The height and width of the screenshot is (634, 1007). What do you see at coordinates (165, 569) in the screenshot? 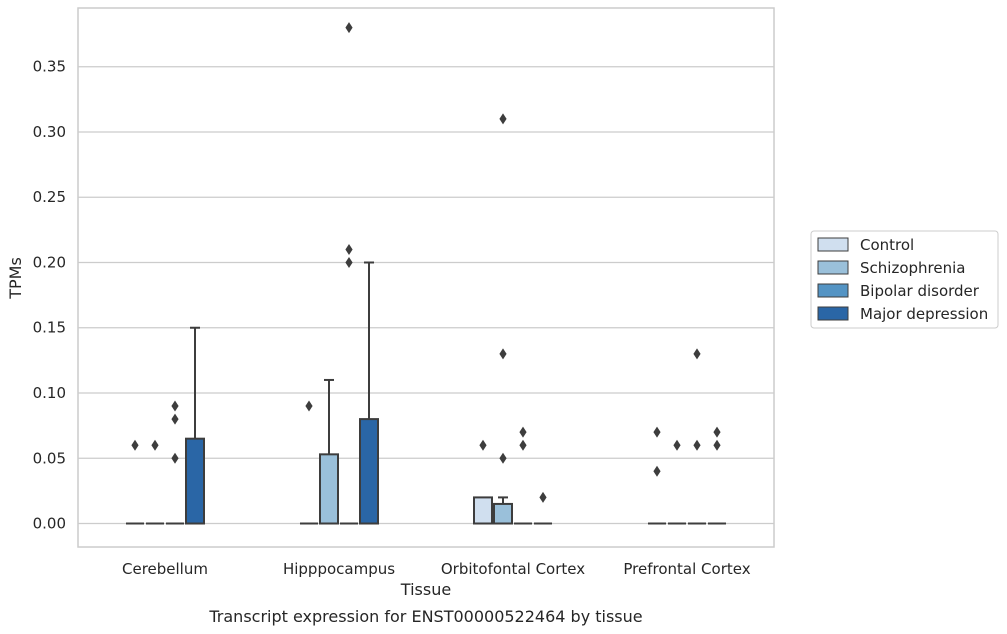
I see `x-tick-label: Cerebellum` at bounding box center [165, 569].